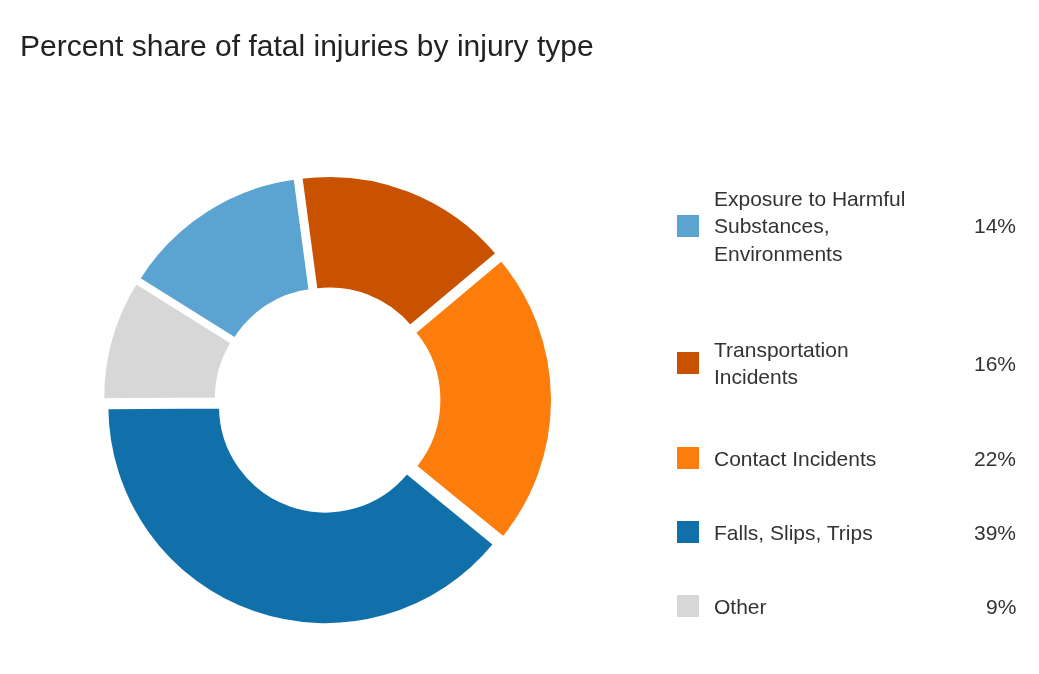 Image resolution: width=1039 pixels, height=674 pixels. I want to click on data-label: 9%, so click(1001, 606).